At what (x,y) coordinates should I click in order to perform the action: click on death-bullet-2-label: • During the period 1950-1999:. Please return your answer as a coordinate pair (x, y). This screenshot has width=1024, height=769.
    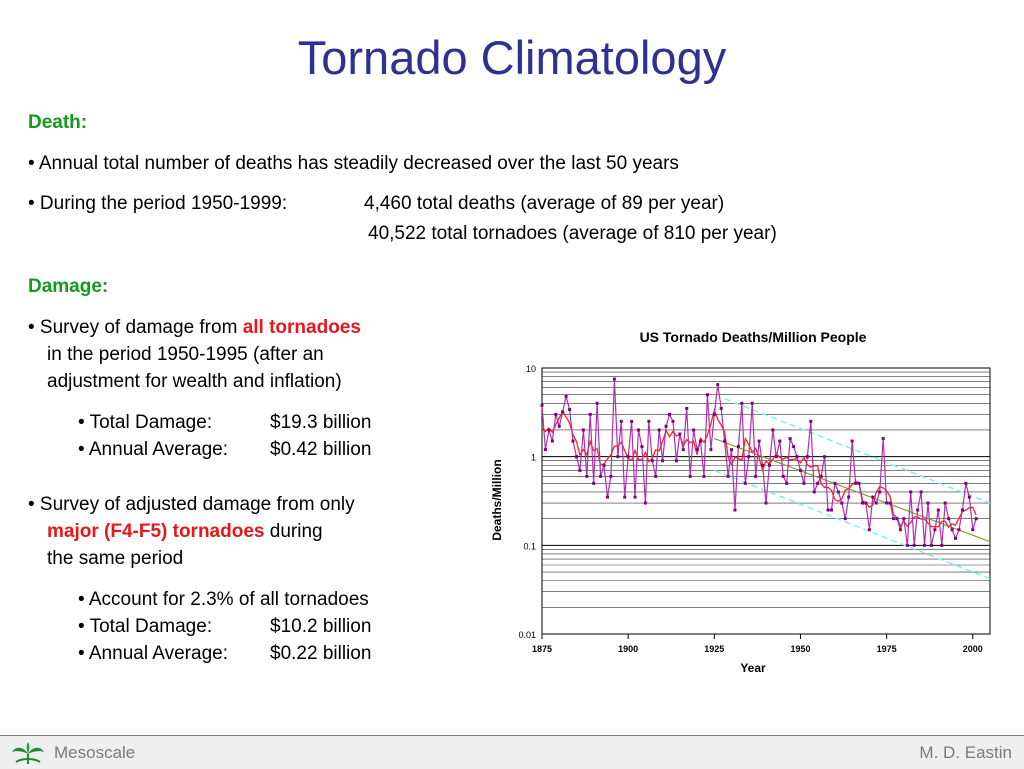
    Looking at the image, I should click on (158, 203).